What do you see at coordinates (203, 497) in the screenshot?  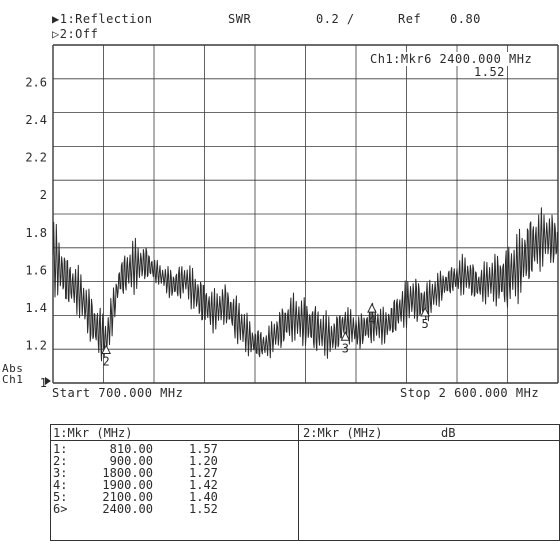 I see `marker-row-value: 1.40` at bounding box center [203, 497].